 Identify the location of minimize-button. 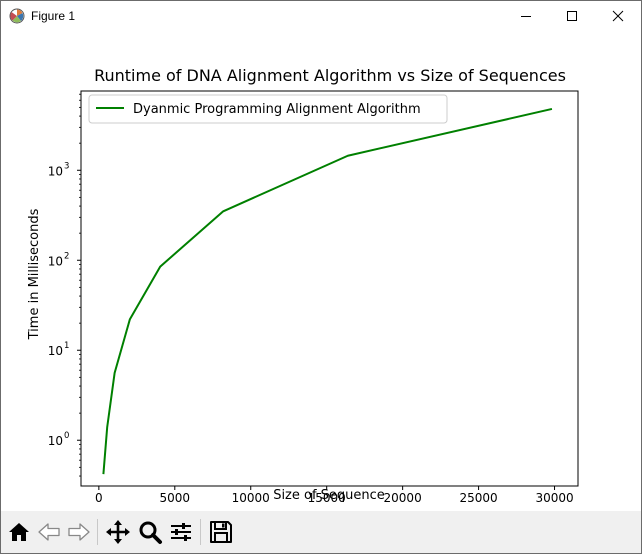
(526, 16).